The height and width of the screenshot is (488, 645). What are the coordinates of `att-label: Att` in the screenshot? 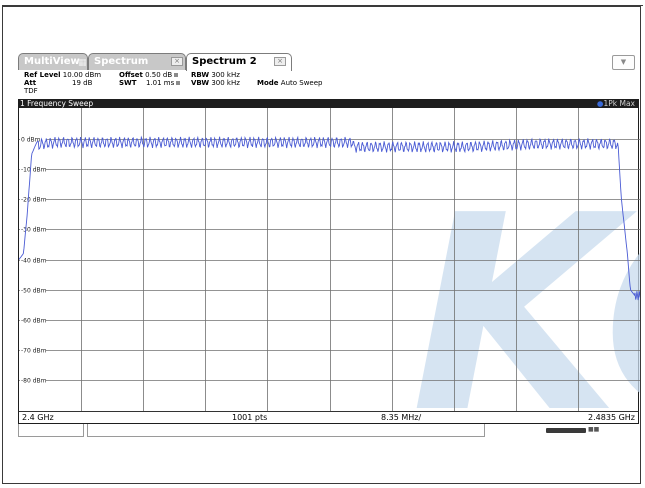 It's located at (30, 83).